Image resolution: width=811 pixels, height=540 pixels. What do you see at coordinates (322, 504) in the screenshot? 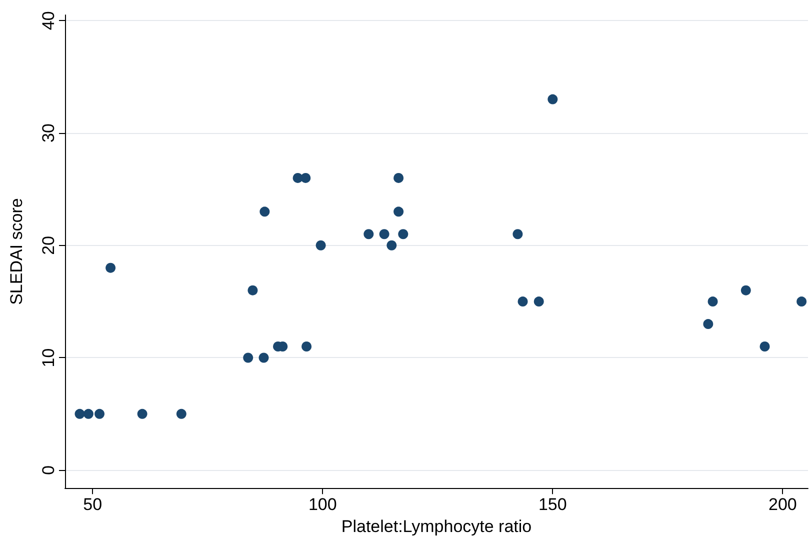
I see `x-tick-label: 100` at bounding box center [322, 504].